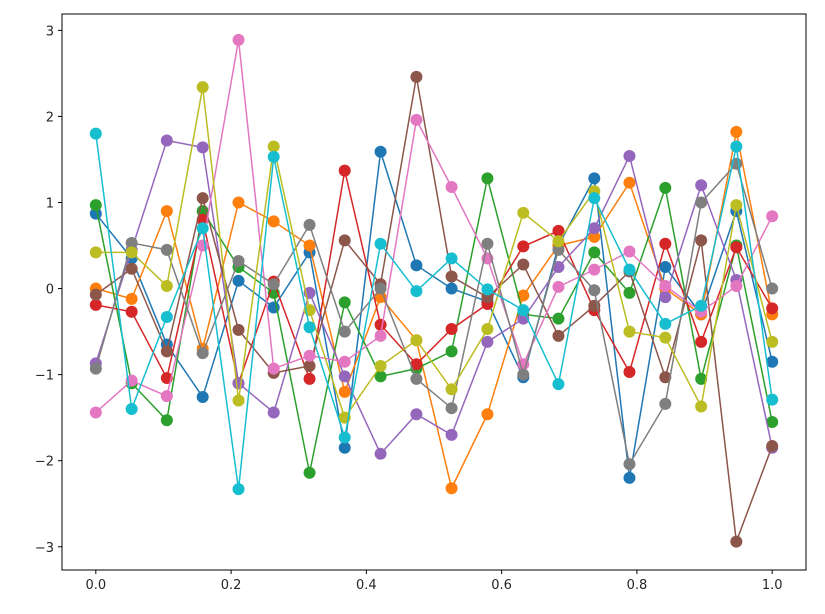 The width and height of the screenshot is (825, 614). Describe the element at coordinates (501, 585) in the screenshot. I see `x-tick-label: 0.6` at that location.